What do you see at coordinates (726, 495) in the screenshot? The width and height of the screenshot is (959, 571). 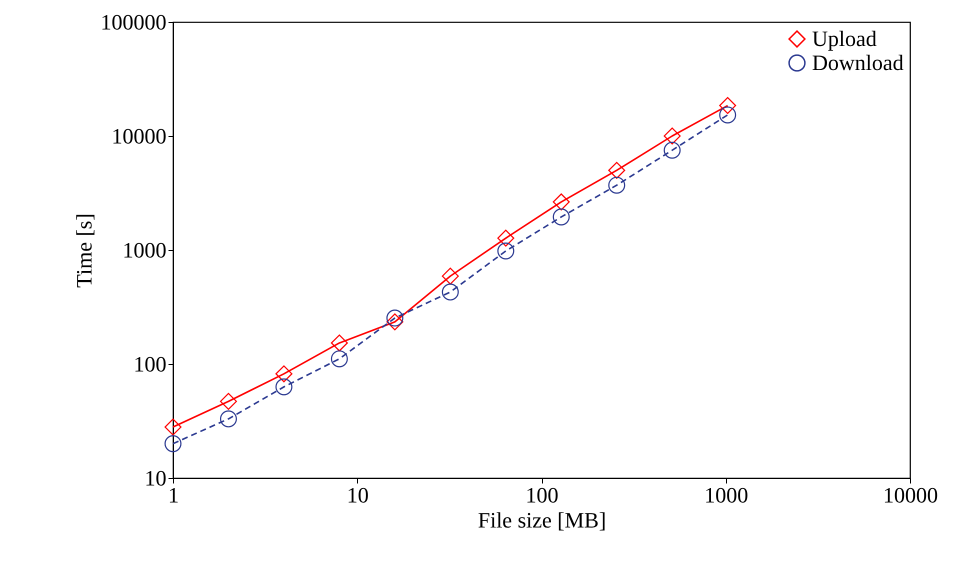 I see `x-tick-label: 1000` at bounding box center [726, 495].